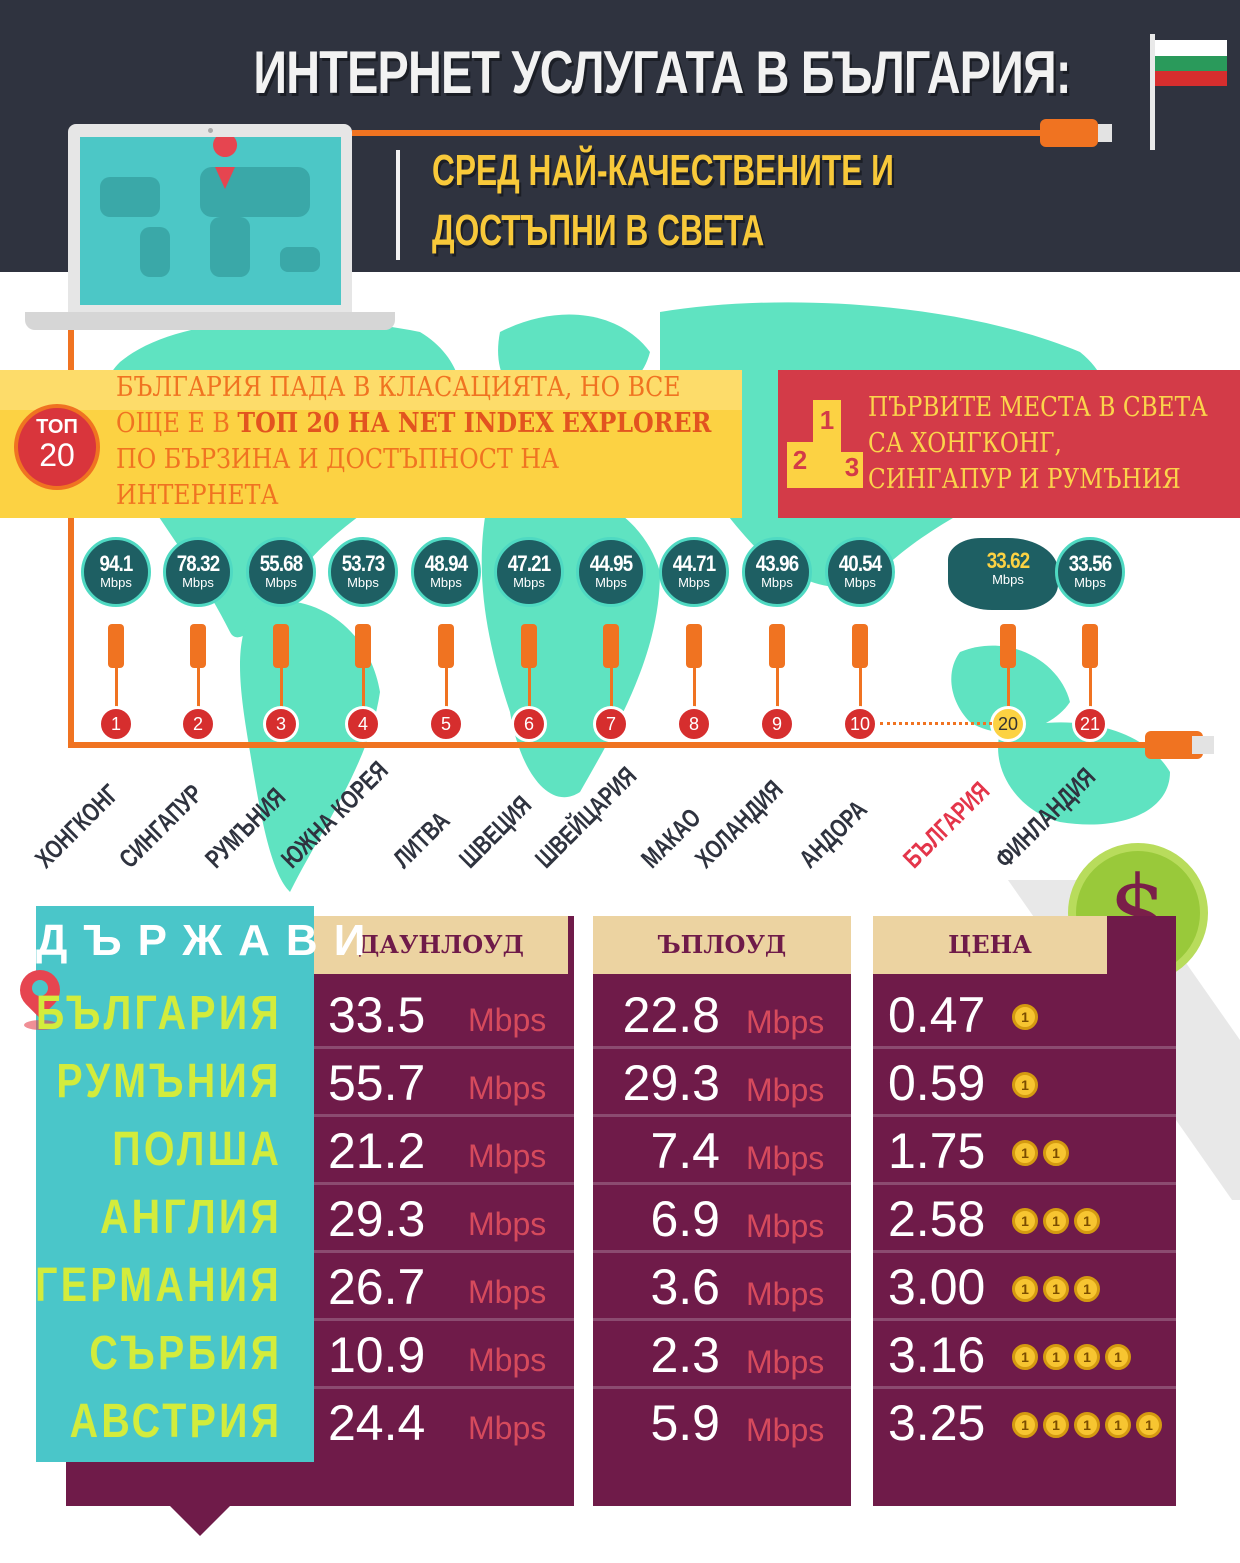 This screenshot has width=1240, height=1563. Describe the element at coordinates (210, 205) in the screenshot. I see `map-pin-icon` at that location.